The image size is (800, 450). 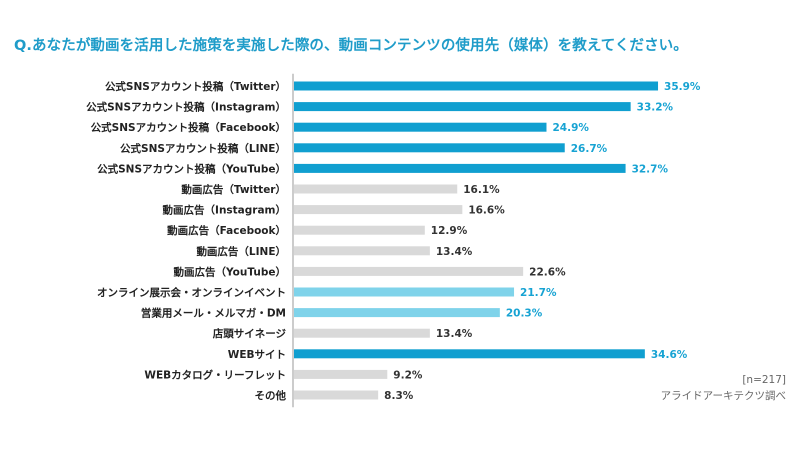 I want to click on category-label: 店頭サイネージ, so click(x=249, y=333).